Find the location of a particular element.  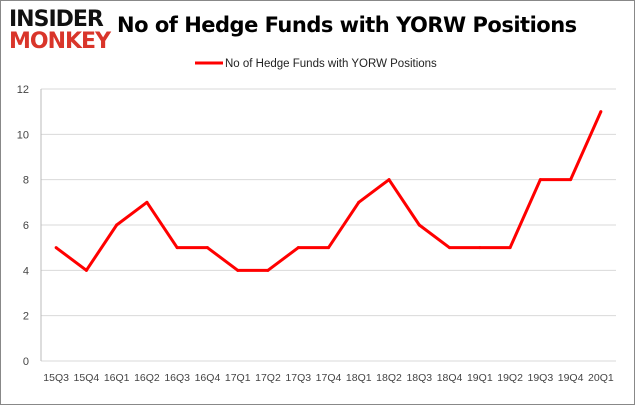

y-tick-label: 6 is located at coordinates (26, 226).